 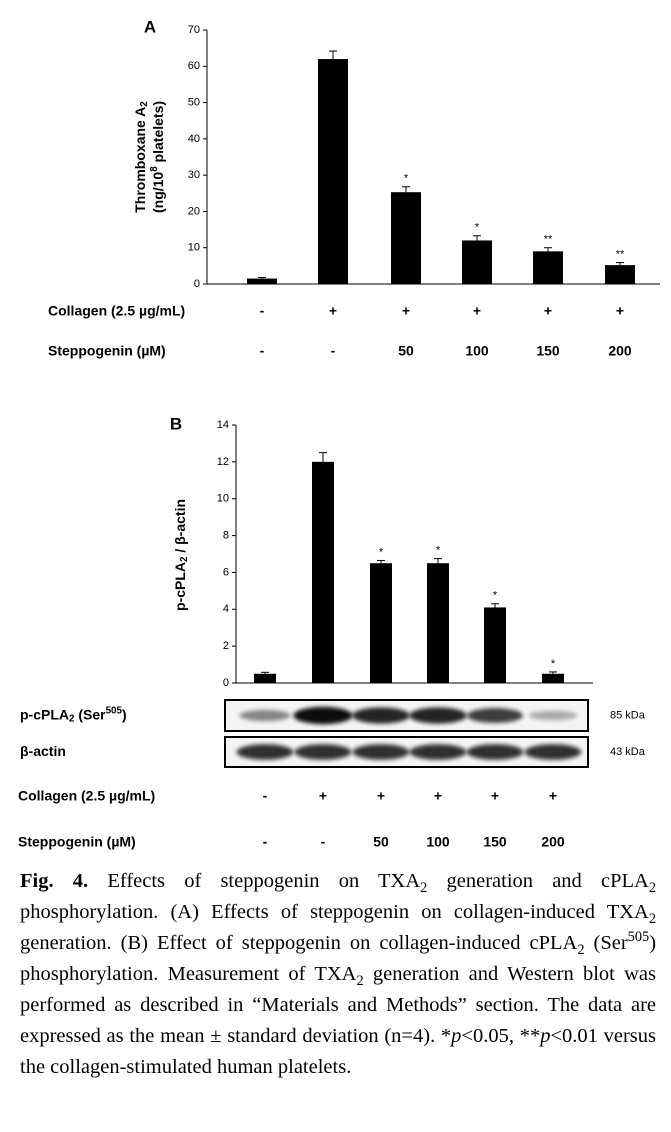 What do you see at coordinates (140, 160) in the screenshot?
I see `text-run: Thromboxane A` at bounding box center [140, 160].